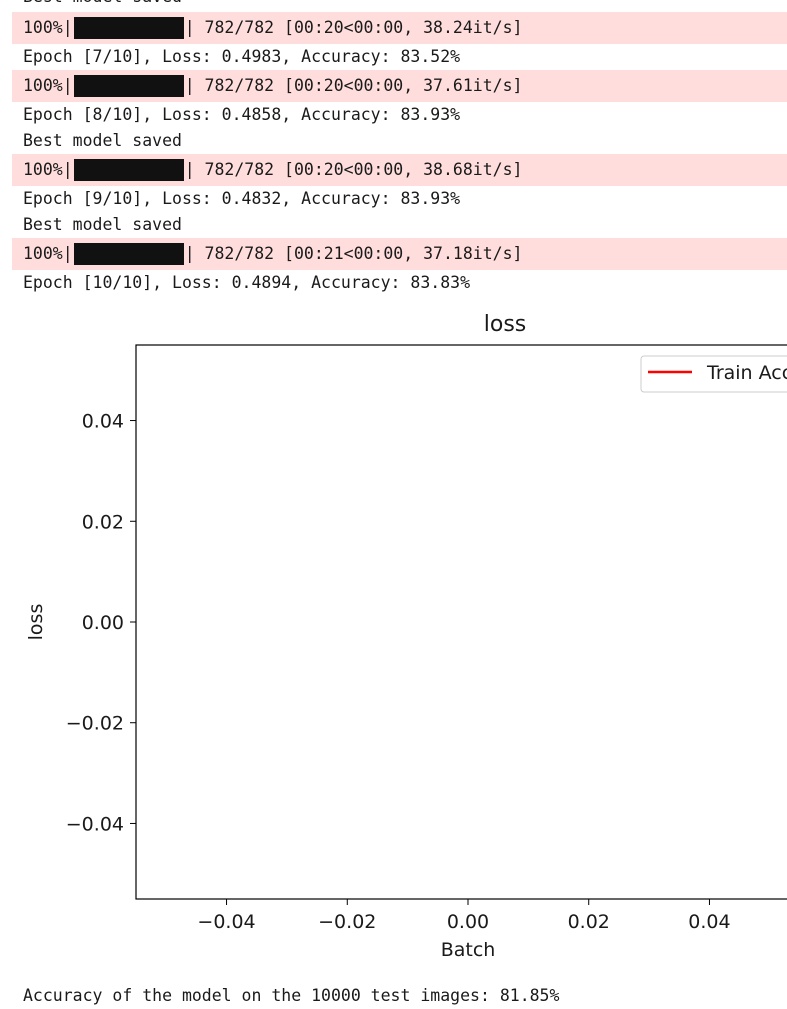 The width and height of the screenshot is (787, 1009). What do you see at coordinates (36, 622) in the screenshot?
I see `y-axis-label: loss` at bounding box center [36, 622].